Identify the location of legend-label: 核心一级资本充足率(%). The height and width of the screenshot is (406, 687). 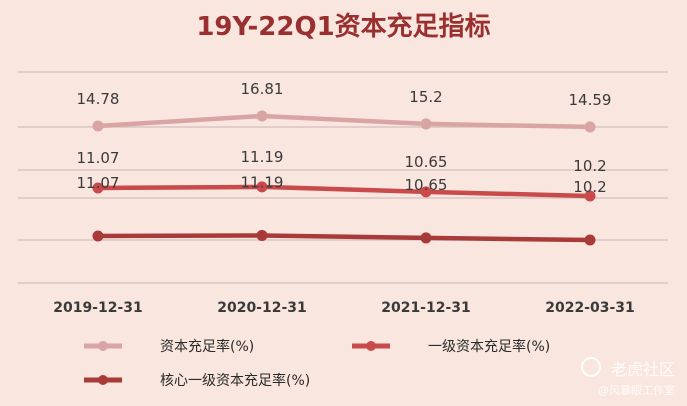
(235, 380).